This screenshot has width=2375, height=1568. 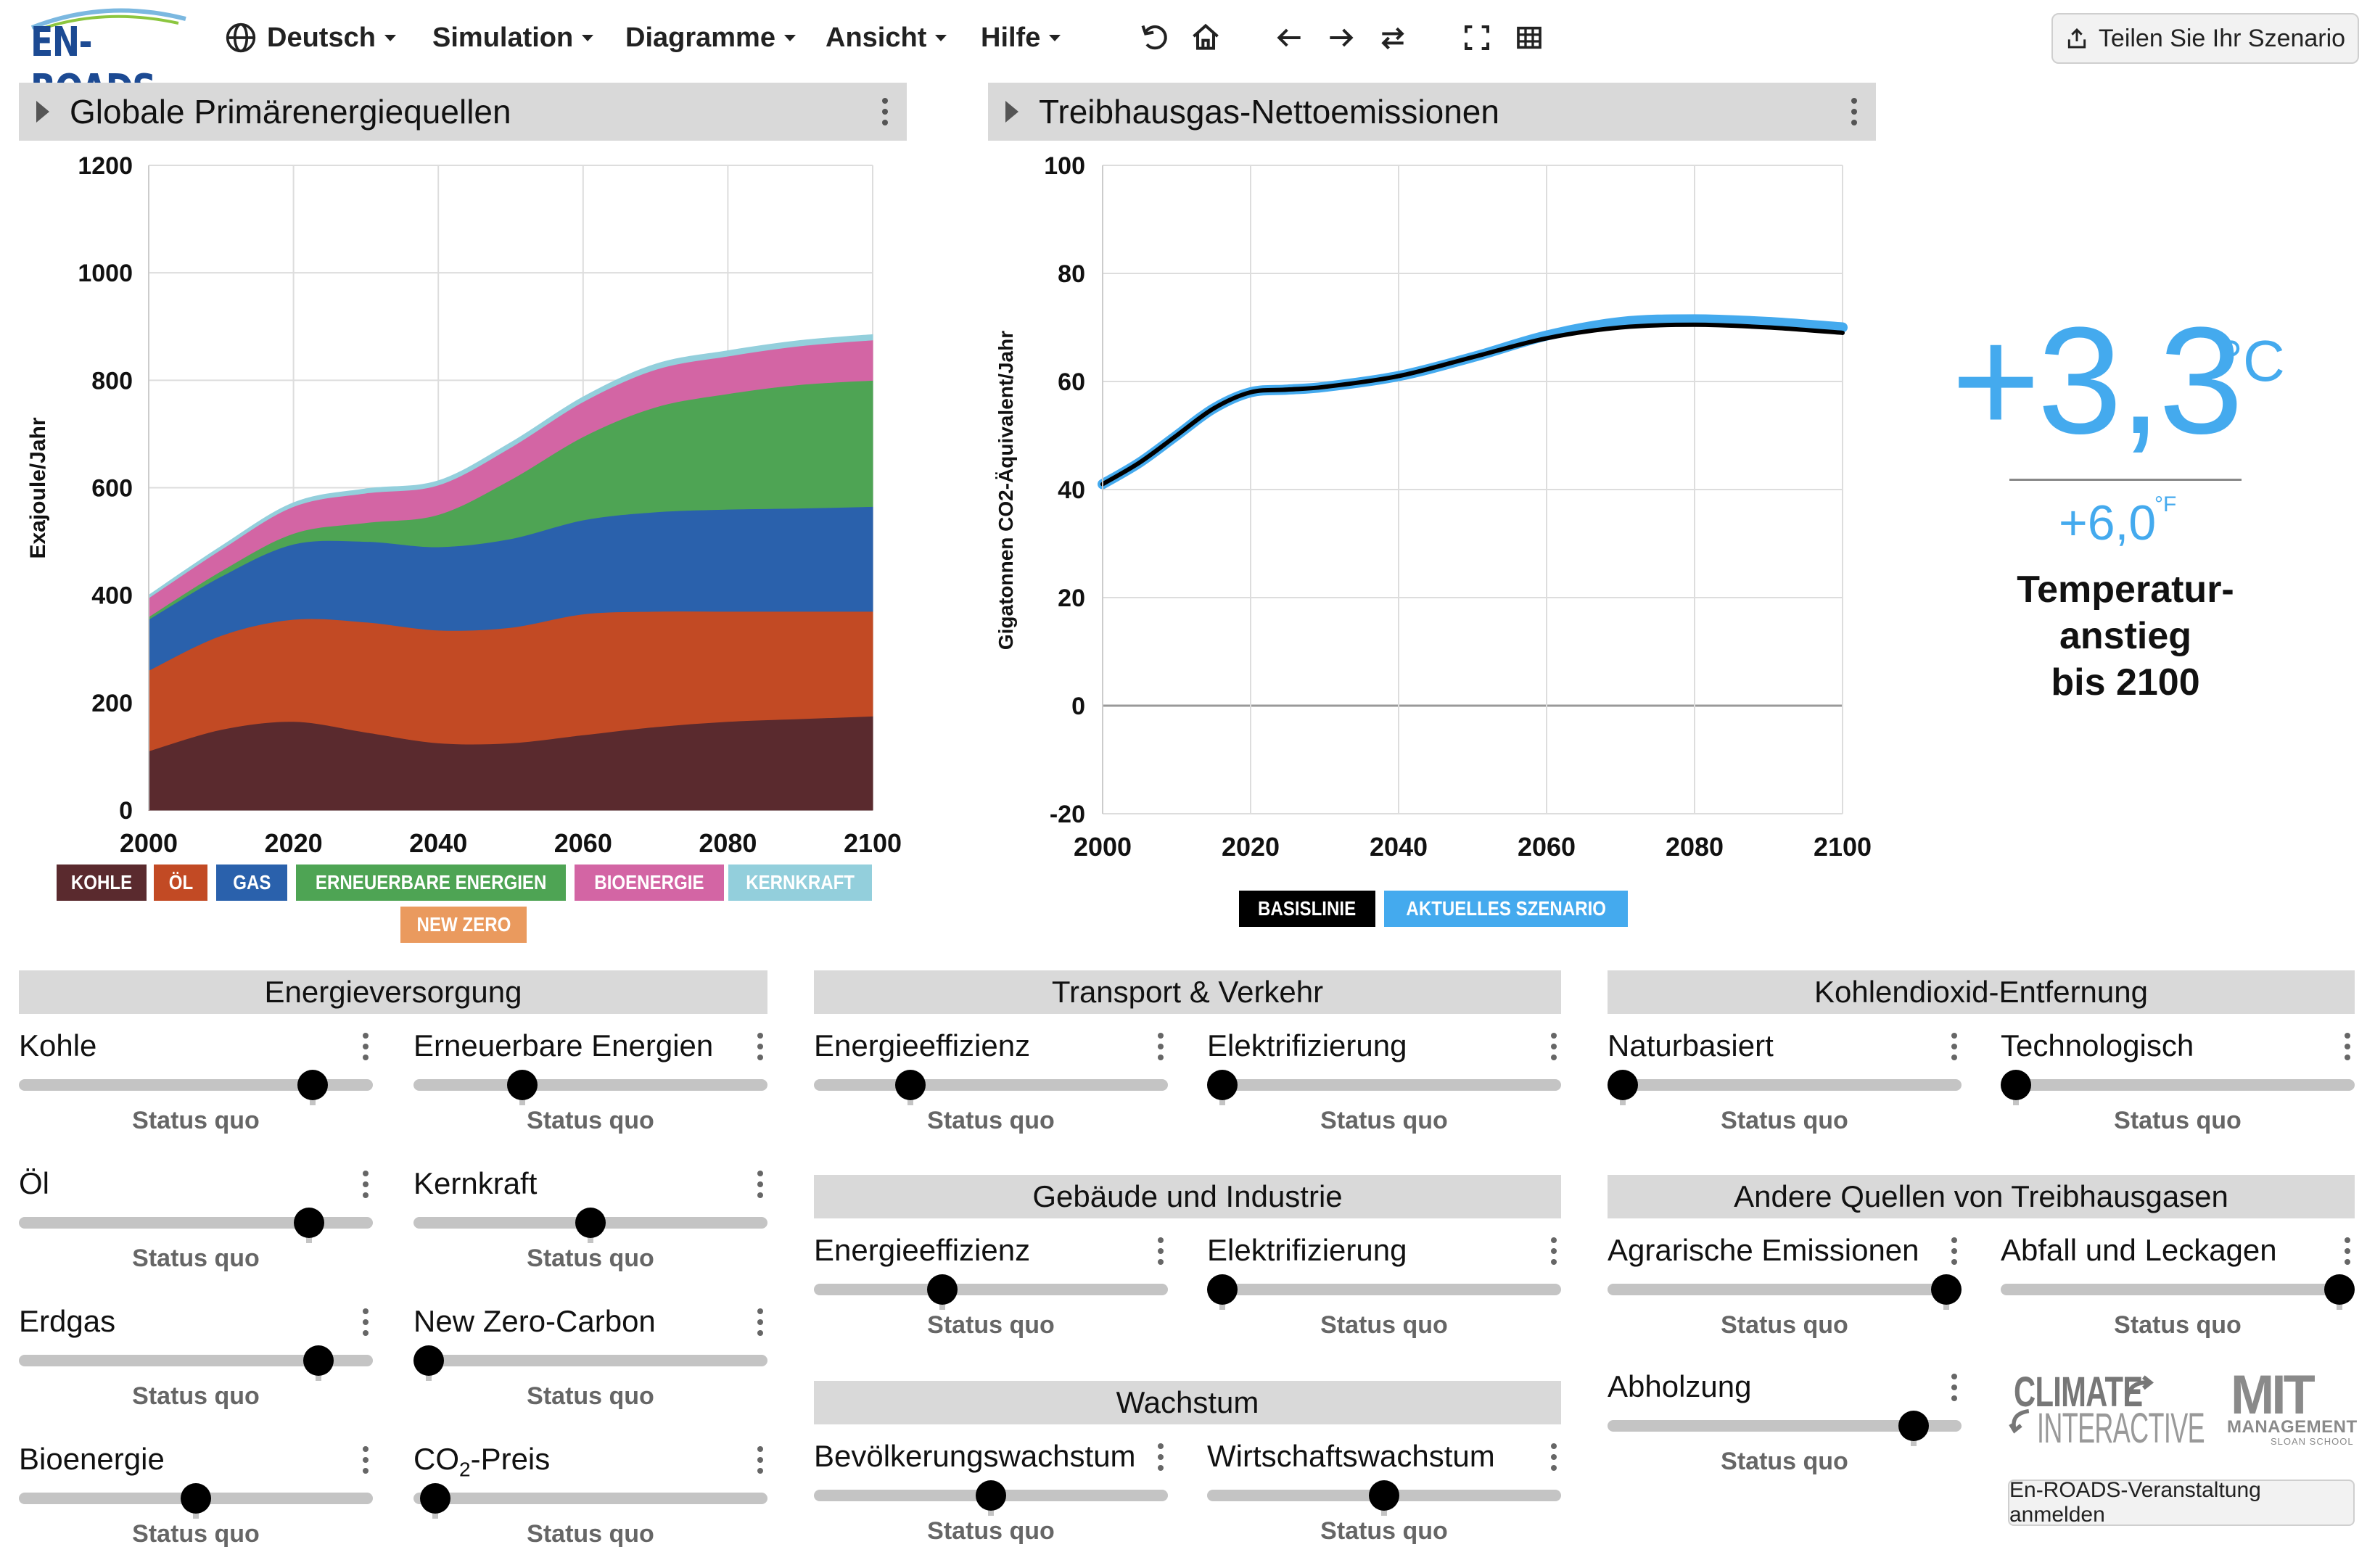 I want to click on legend-chip-gas: GAS, so click(x=251, y=883).